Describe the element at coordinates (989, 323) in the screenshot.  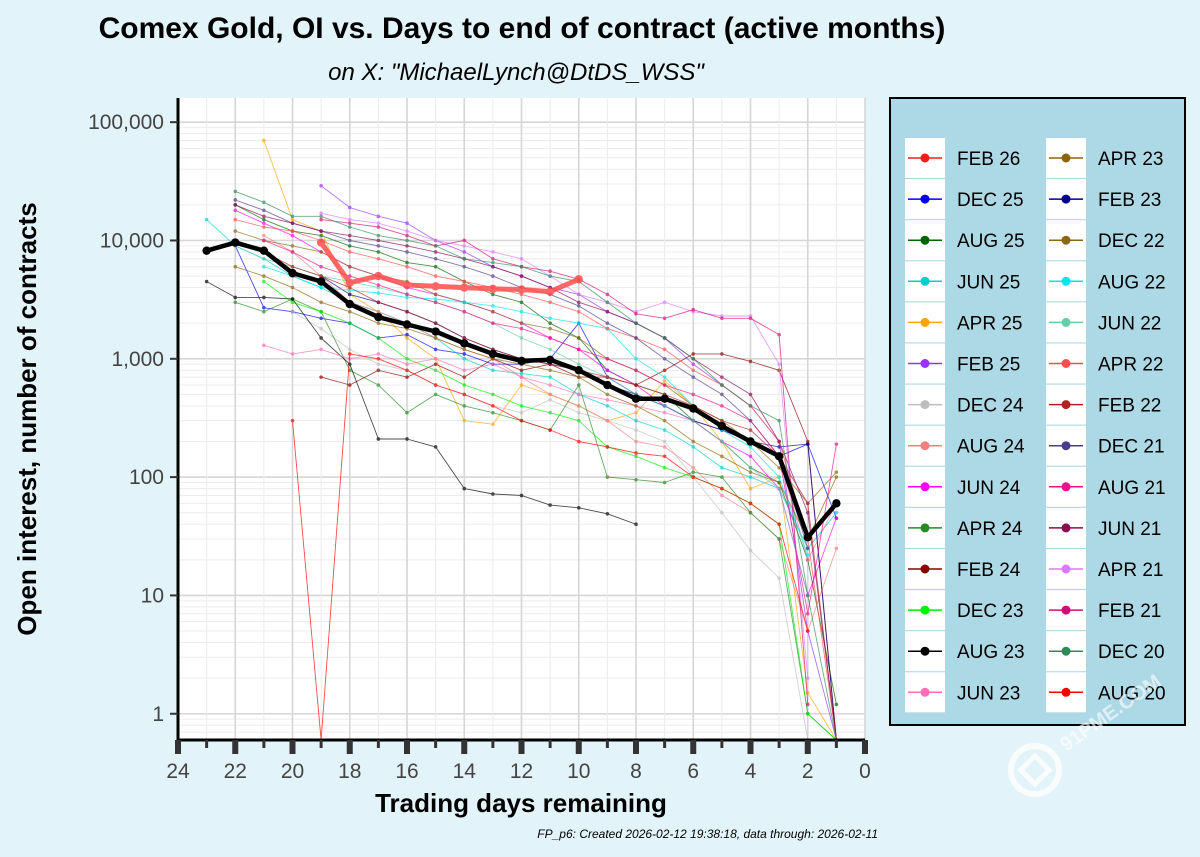
I see `legend-label: APR 25` at that location.